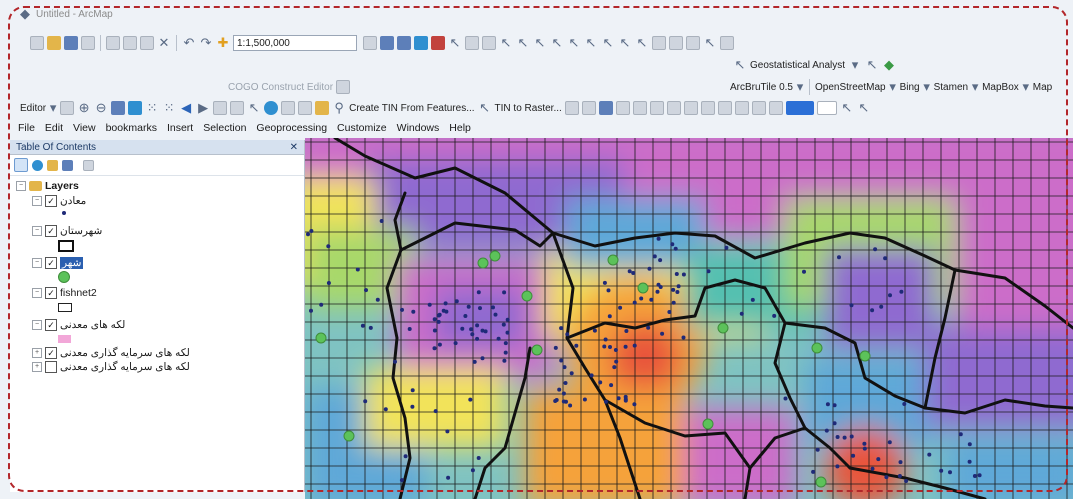 This screenshot has height=499, width=1073. What do you see at coordinates (404, 43) in the screenshot?
I see `catalog-window-icon` at bounding box center [404, 43].